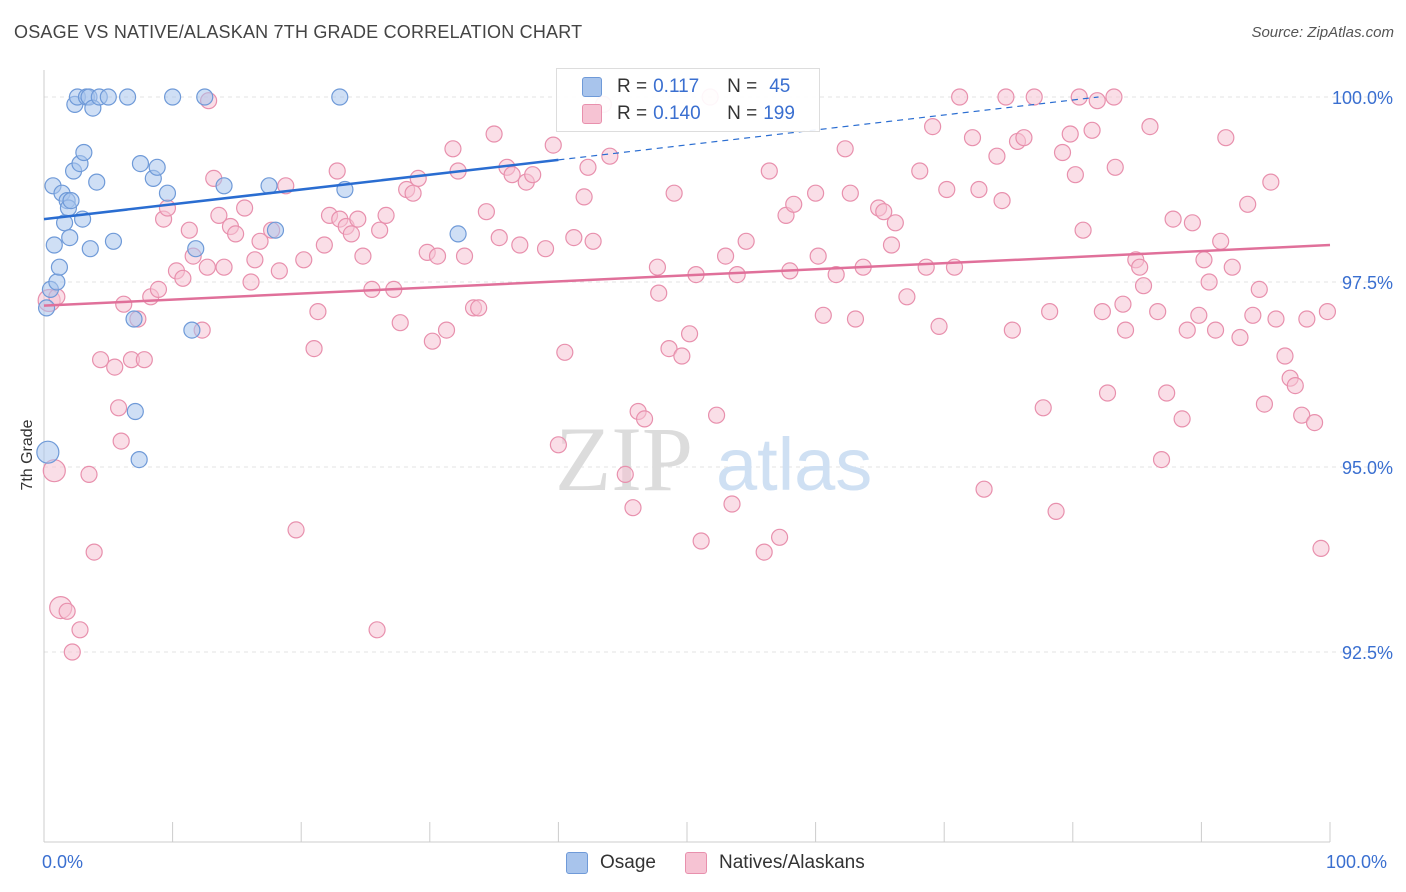 This screenshot has height=892, width=1406. Describe the element at coordinates (713, 459) in the screenshot. I see `watermark: ZIP atlas` at that location.